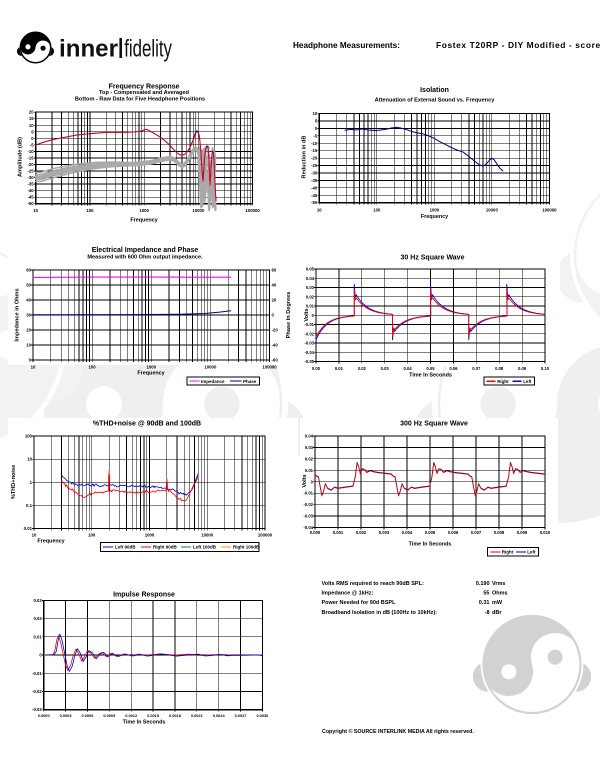 This screenshot has height=782, width=600. Describe the element at coordinates (407, 532) in the screenshot. I see `svg-text: 0.004` at that location.